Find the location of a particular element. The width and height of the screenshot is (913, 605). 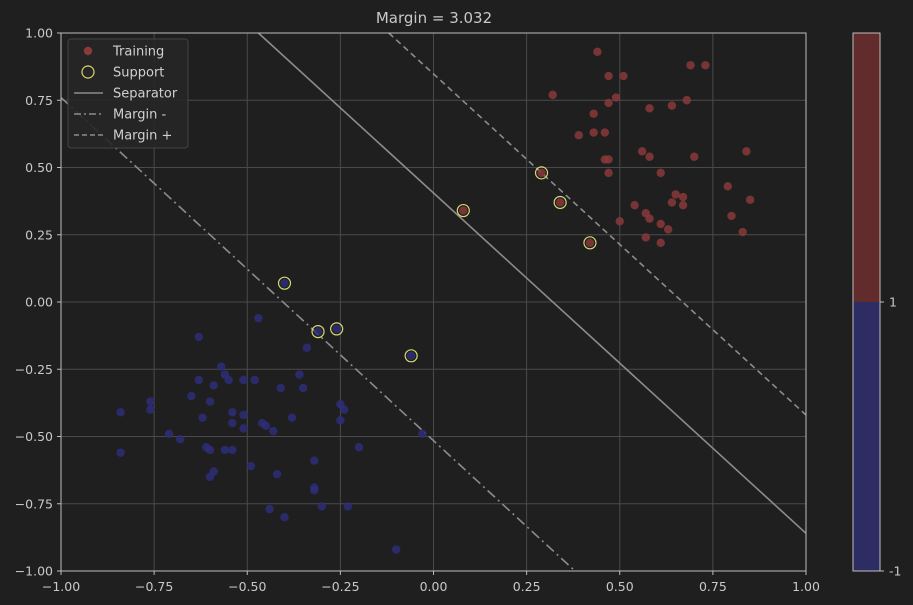

y-tick-label: 0.50 is located at coordinates (39, 167).